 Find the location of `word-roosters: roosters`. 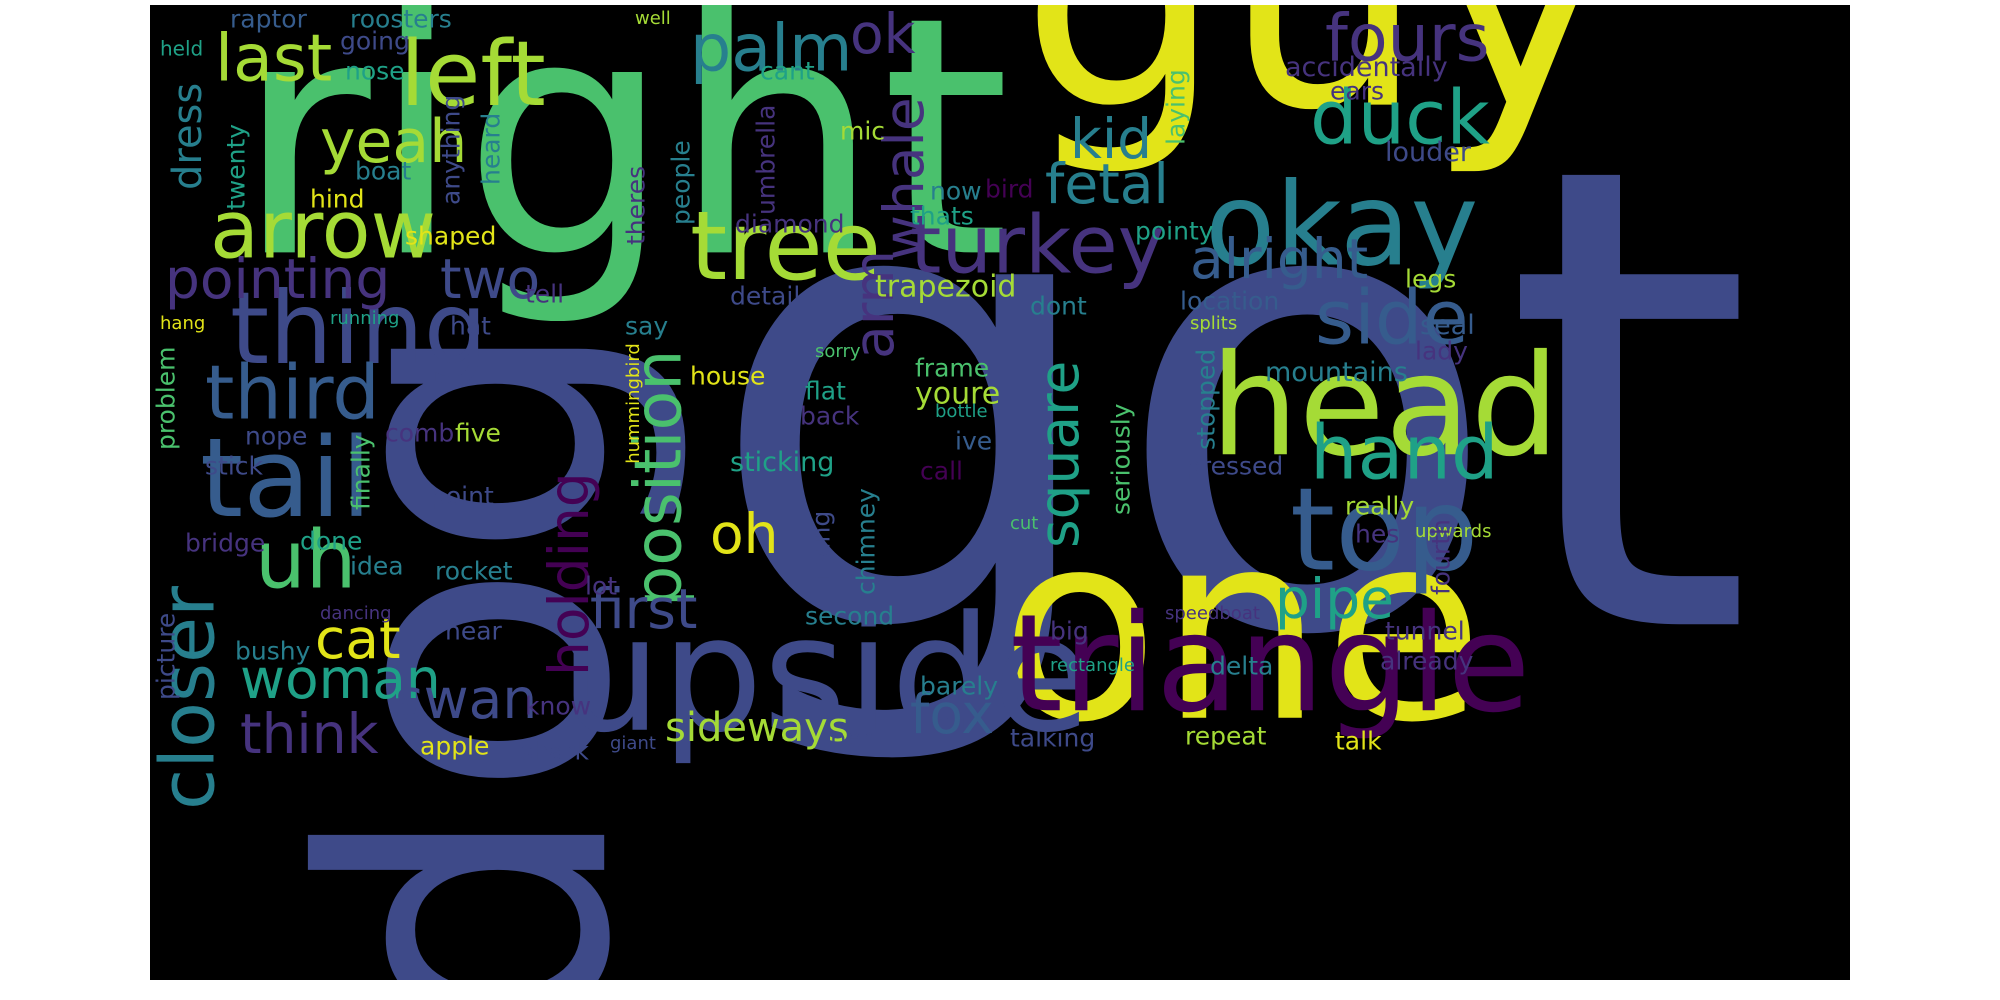

word-roosters: roosters is located at coordinates (401, 19).